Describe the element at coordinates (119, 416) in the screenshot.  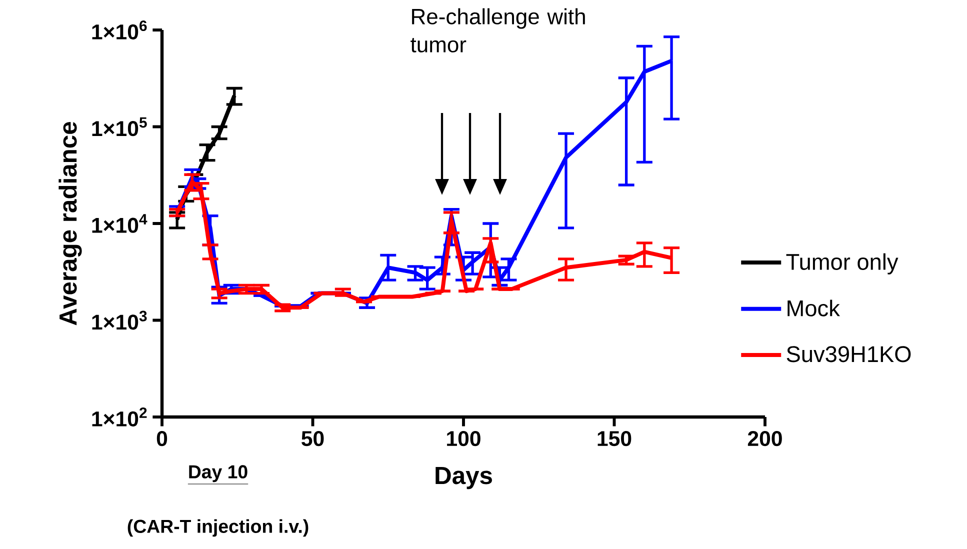
I see `y-tick-label: 1×10$^{2}$` at that location.